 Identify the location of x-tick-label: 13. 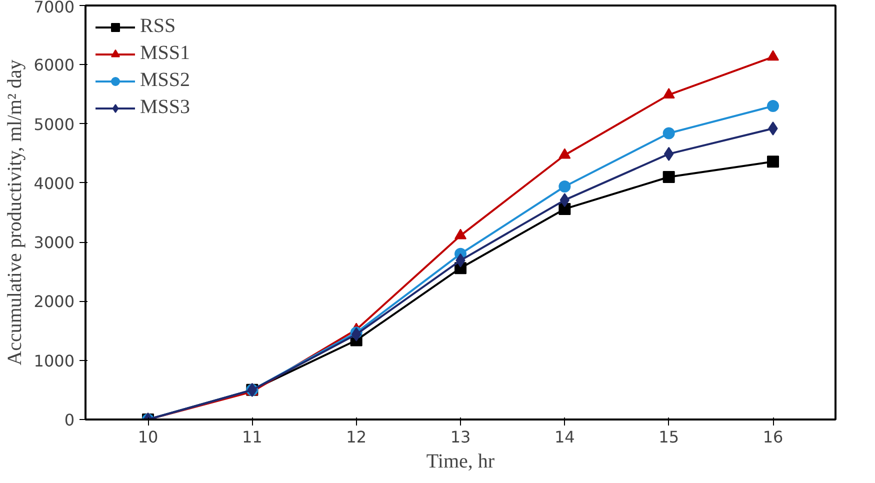
(460, 437).